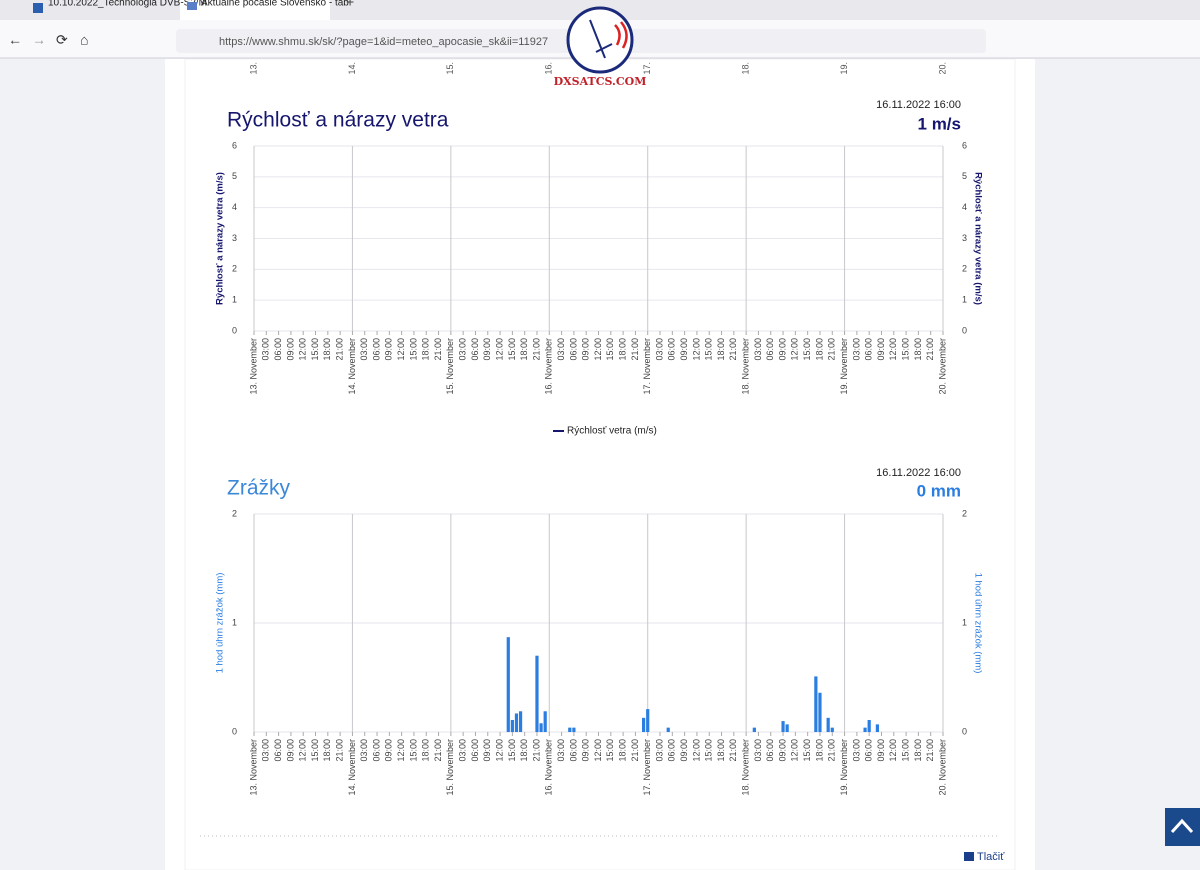 This screenshot has height=870, width=1200. Describe the element at coordinates (549, 366) in the screenshot. I see `x-tick-label: 16. November` at that location.